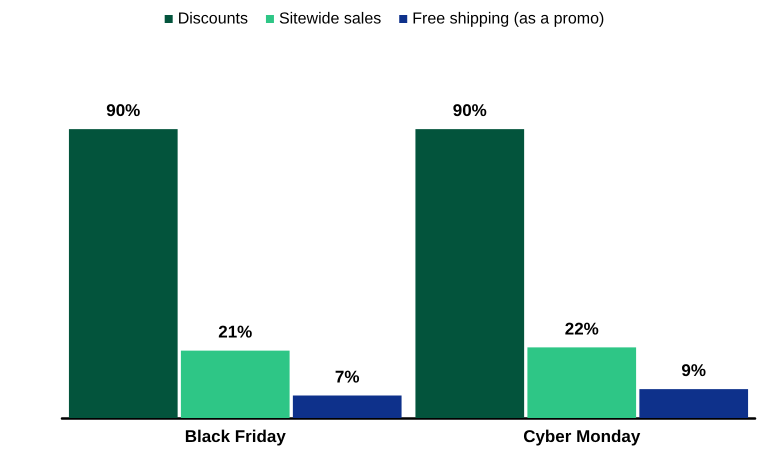  What do you see at coordinates (508, 19) in the screenshot?
I see `legend-label: Free shipping (as a promo)` at bounding box center [508, 19].